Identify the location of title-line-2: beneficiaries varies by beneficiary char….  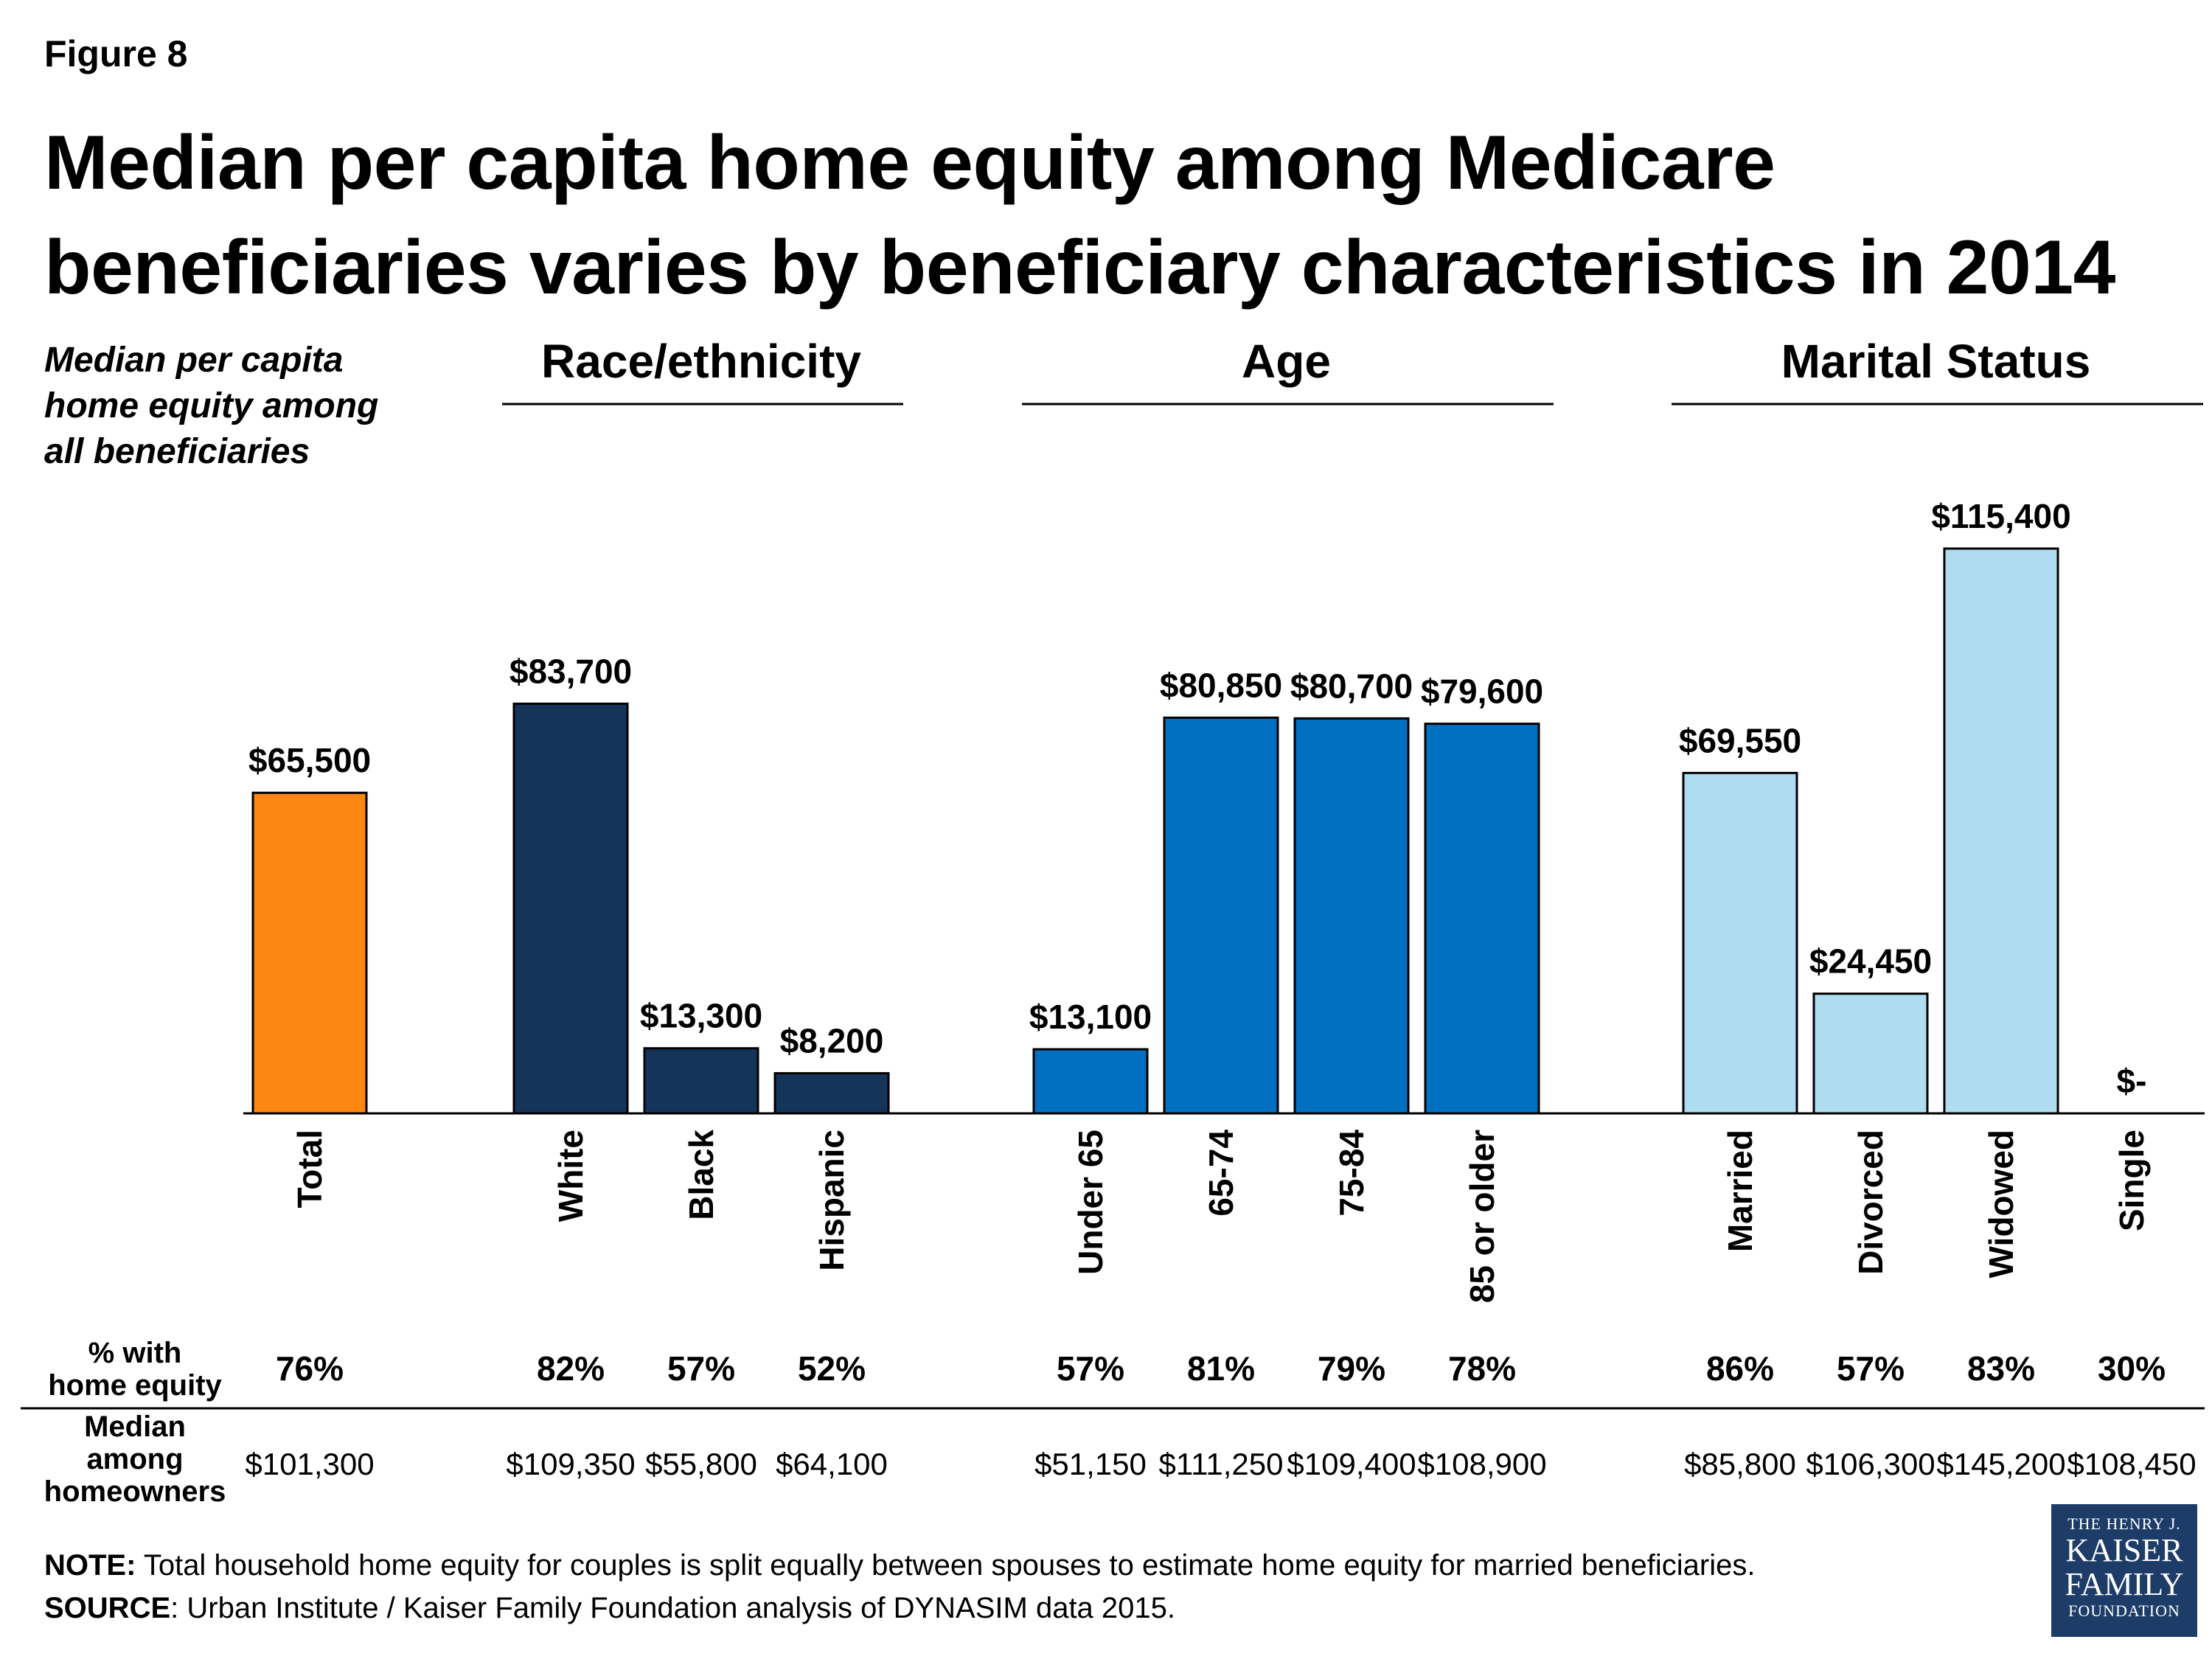
(1080, 267).